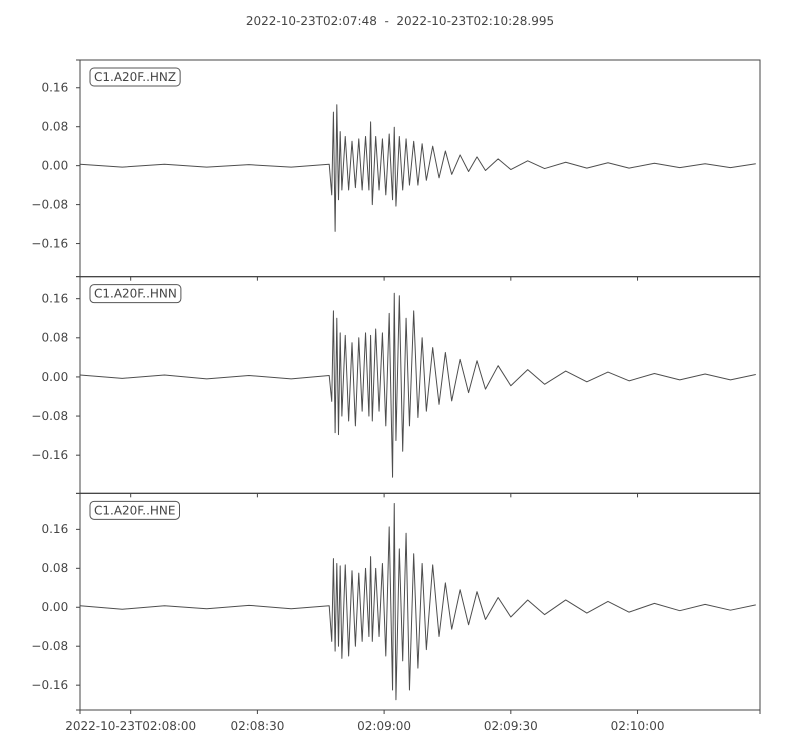  I want to click on x-tick-label: 02:10:00, so click(637, 726).